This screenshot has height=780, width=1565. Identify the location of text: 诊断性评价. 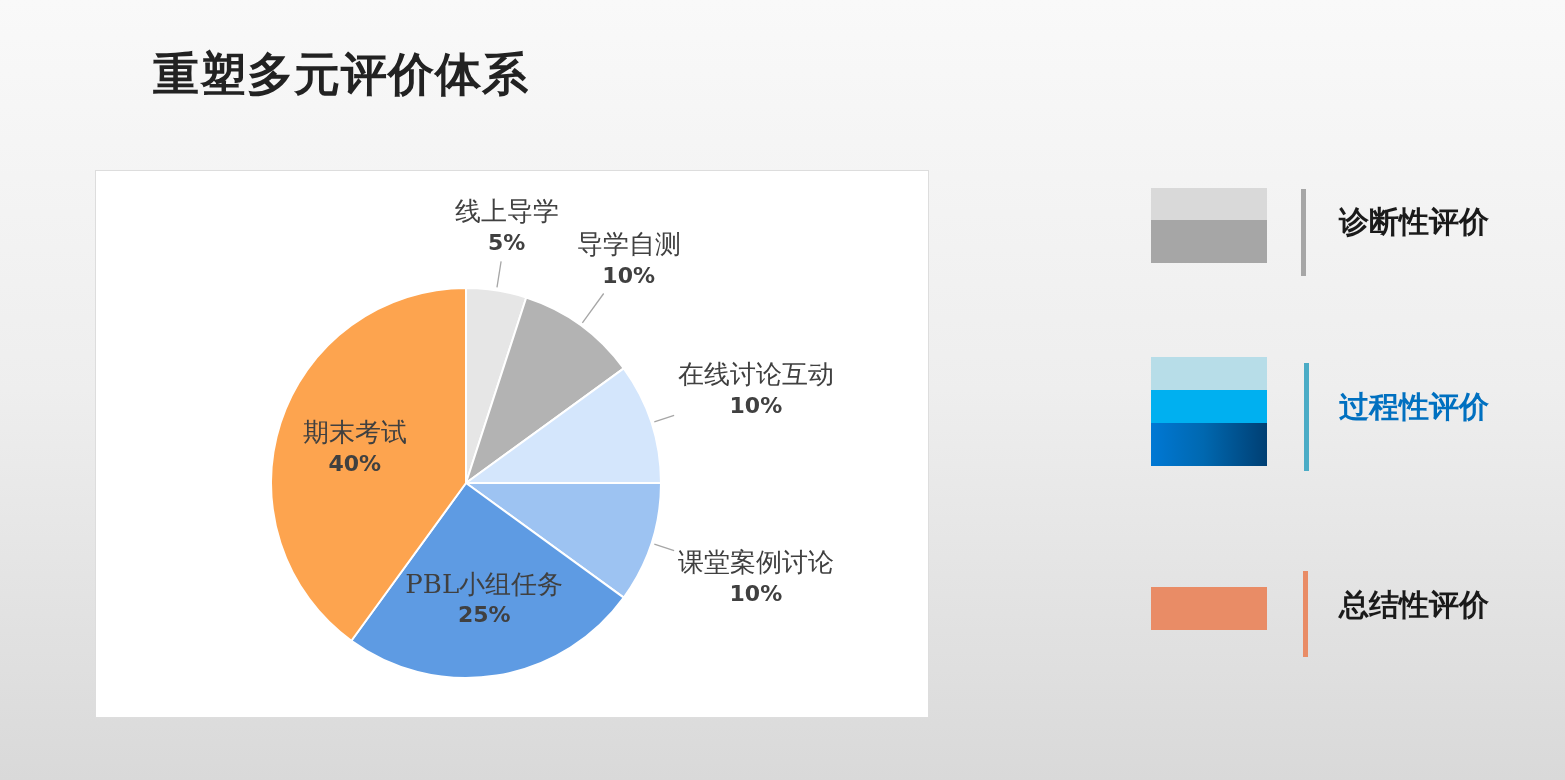
(1414, 221).